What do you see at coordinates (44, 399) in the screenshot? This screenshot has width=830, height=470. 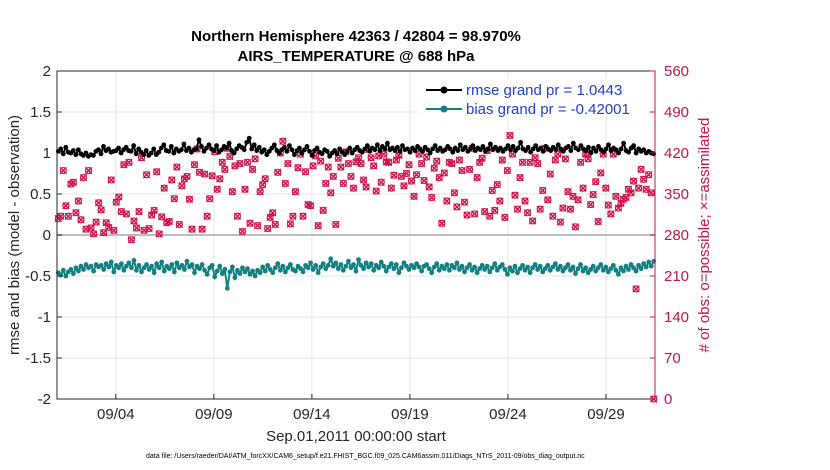 I see `y-tick-label: -2` at bounding box center [44, 399].